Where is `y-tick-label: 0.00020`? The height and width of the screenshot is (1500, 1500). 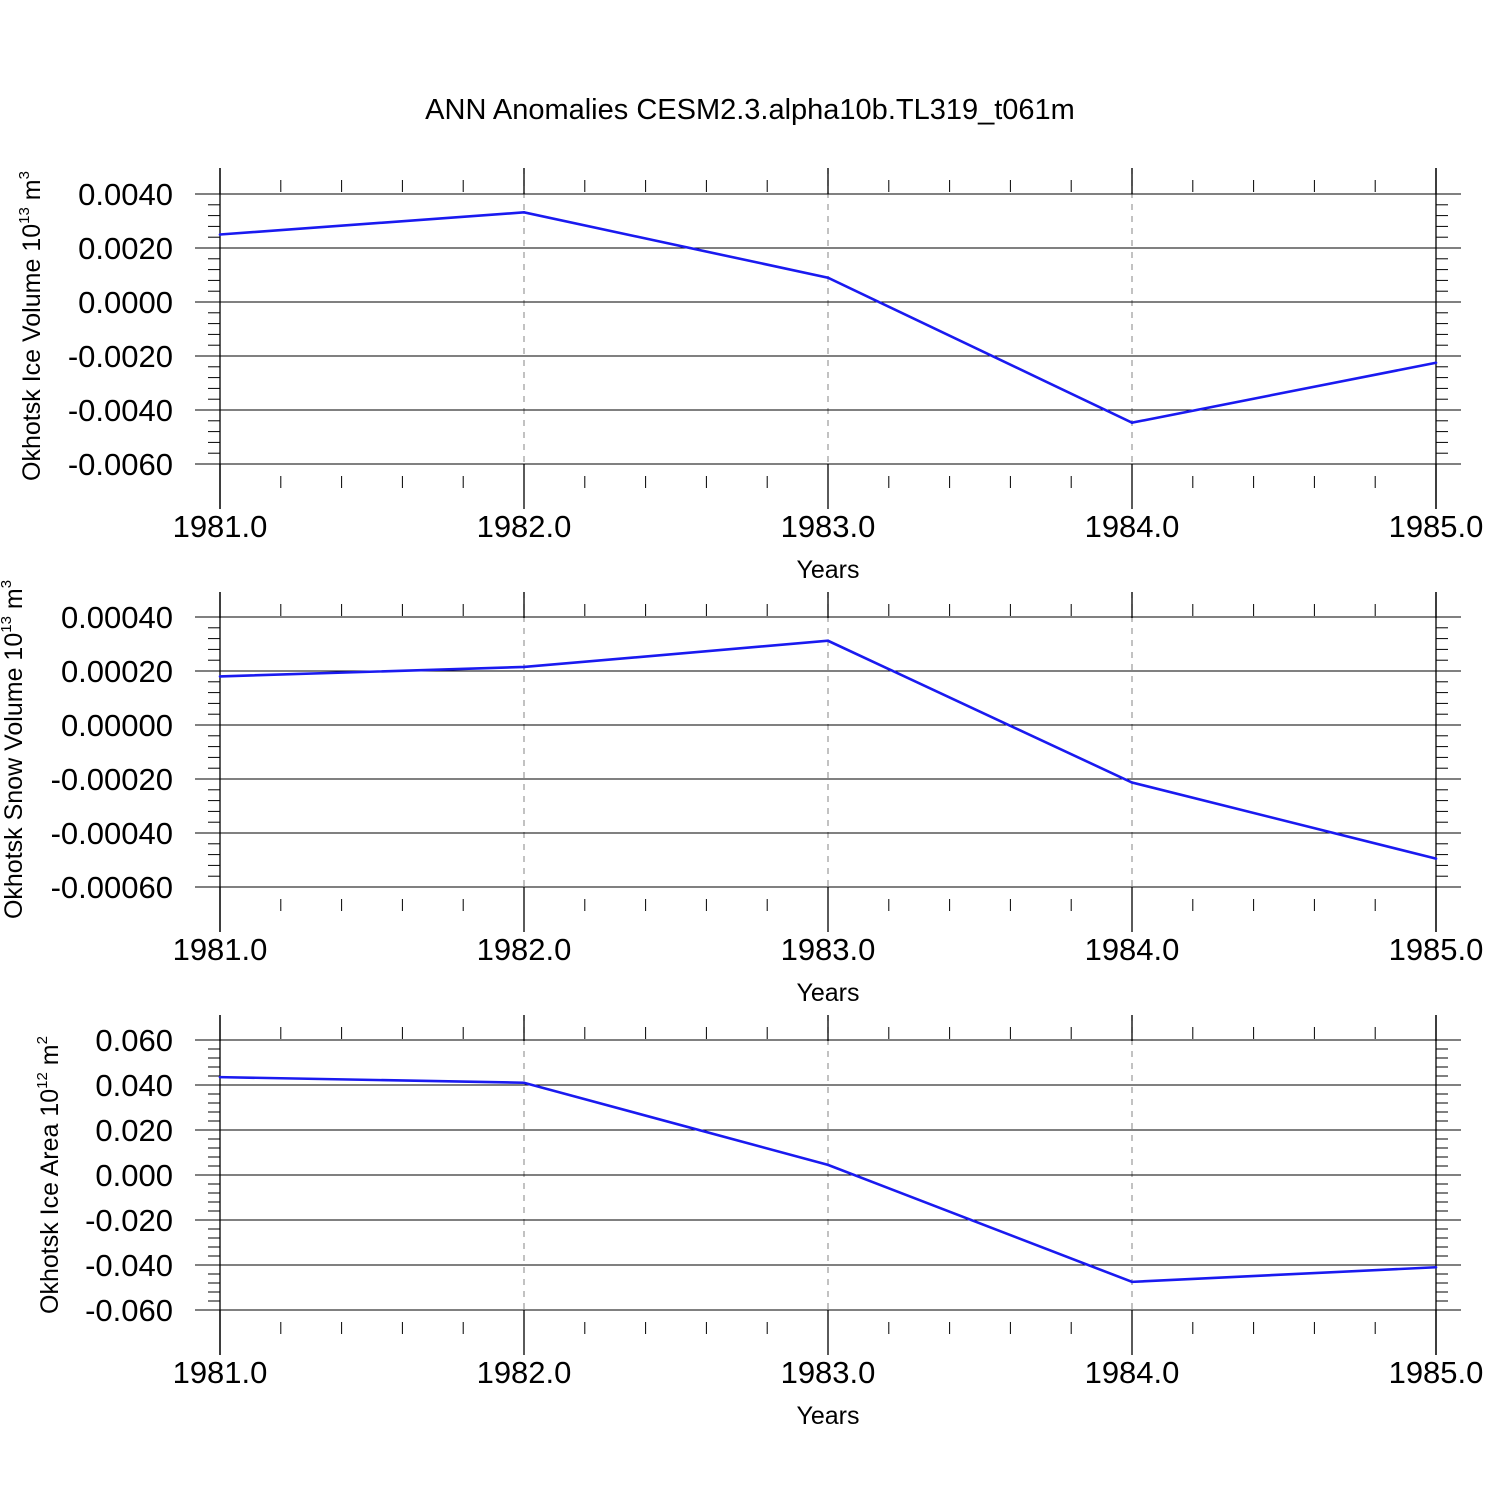 y-tick-label: 0.00020 is located at coordinates (117, 671).